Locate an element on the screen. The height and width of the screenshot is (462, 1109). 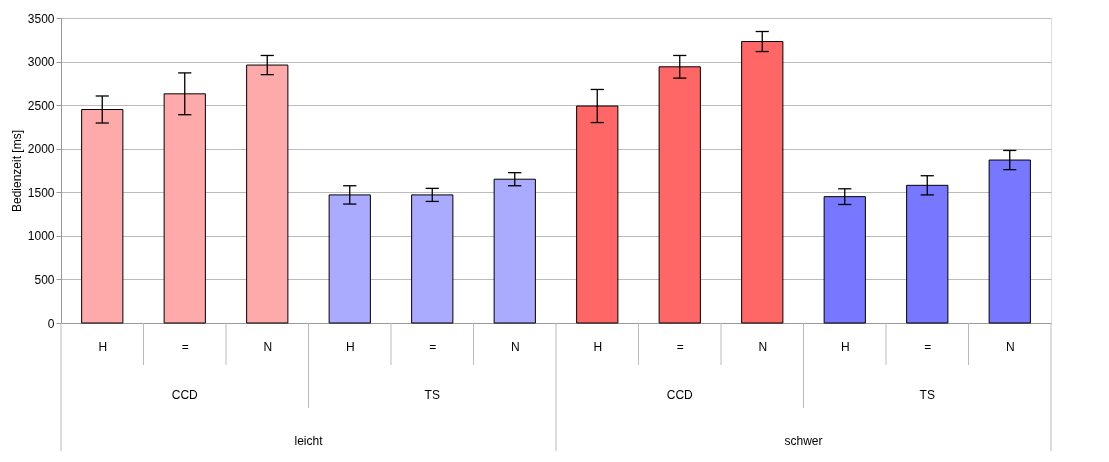
y-tick-label: 3000 is located at coordinates (41, 62).